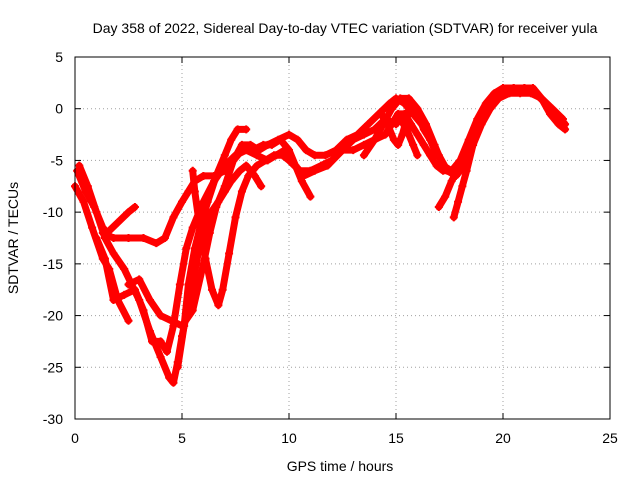  Describe the element at coordinates (57, 160) in the screenshot. I see `y-tick-label: -5` at that location.